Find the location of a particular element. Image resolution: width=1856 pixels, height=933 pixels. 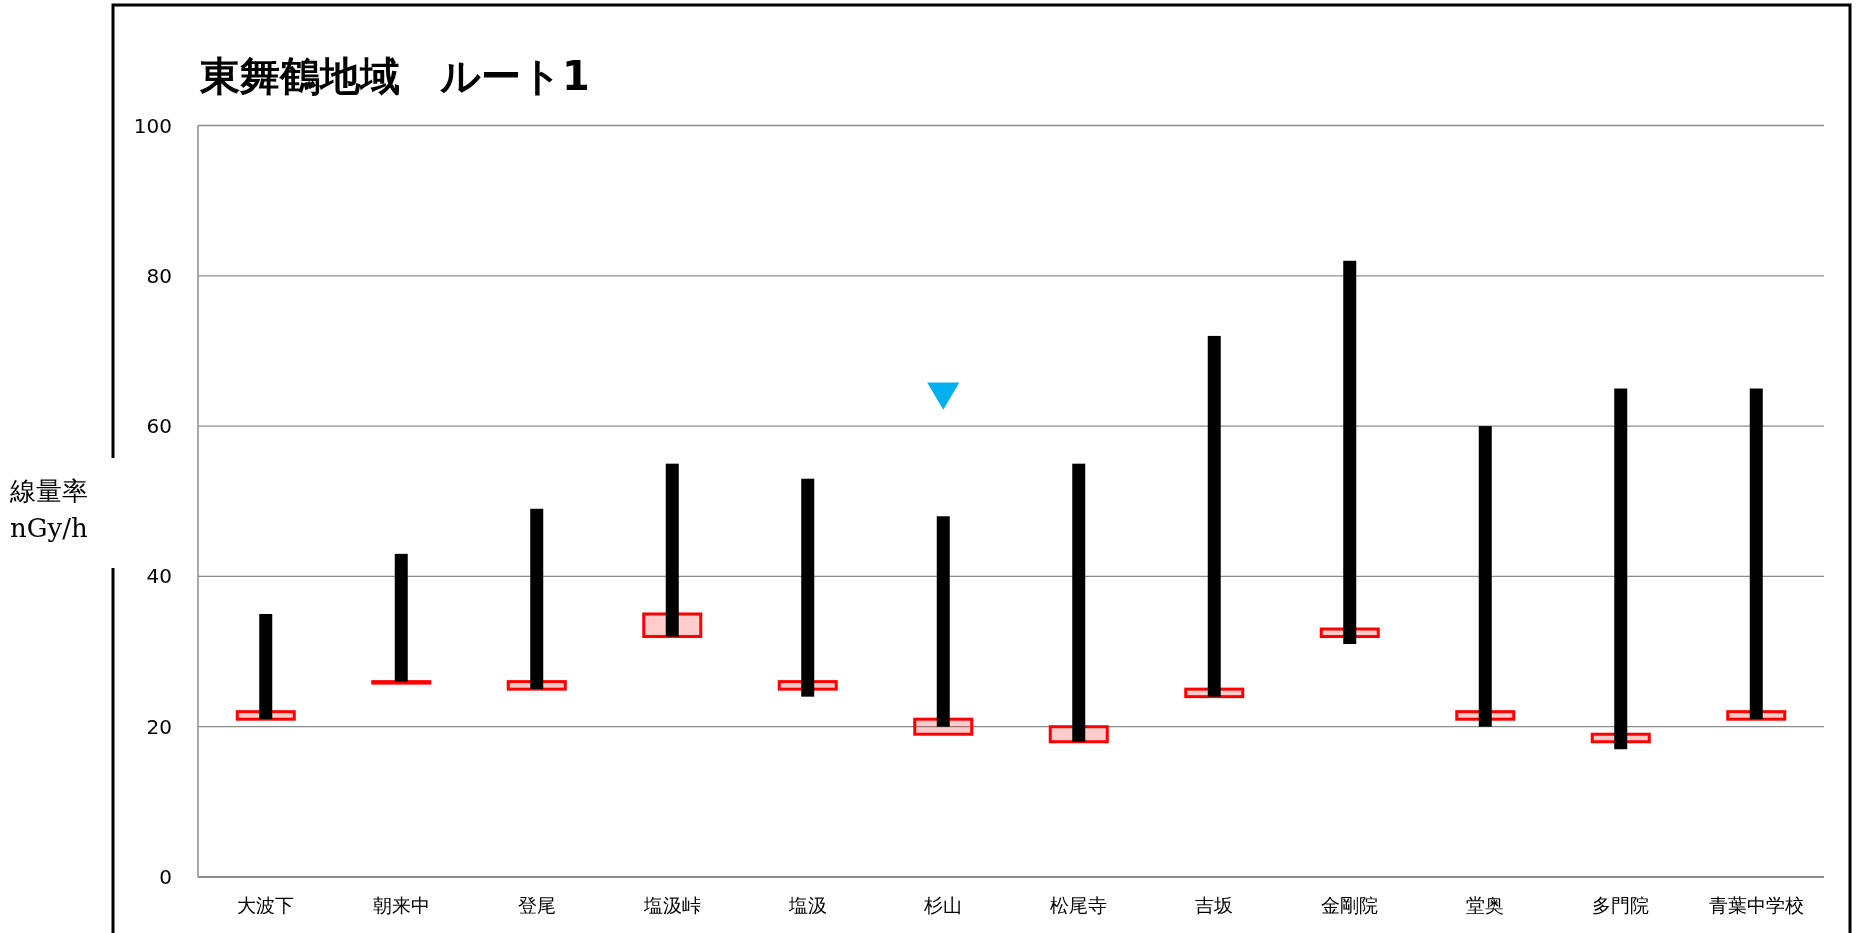

x-tick-label: 大波下 is located at coordinates (266, 905).